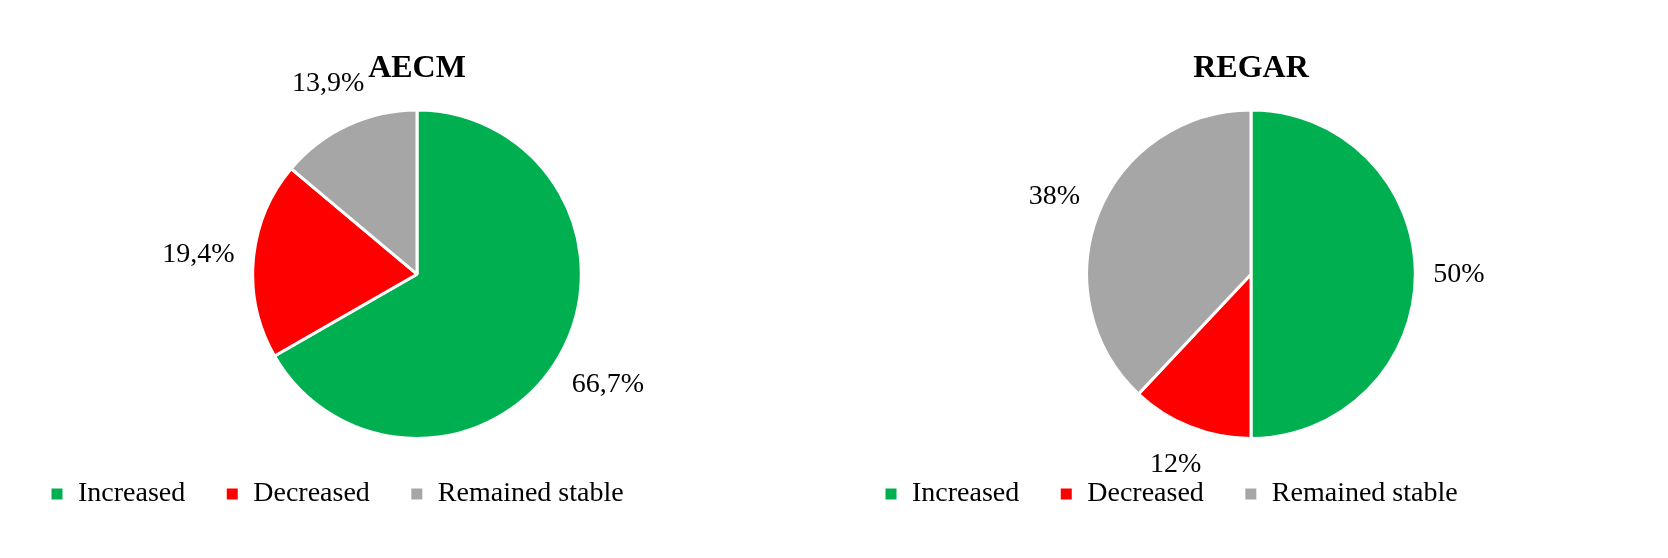 This screenshot has width=1668, height=558. What do you see at coordinates (417, 66) in the screenshot?
I see `chart-title: AECM` at bounding box center [417, 66].